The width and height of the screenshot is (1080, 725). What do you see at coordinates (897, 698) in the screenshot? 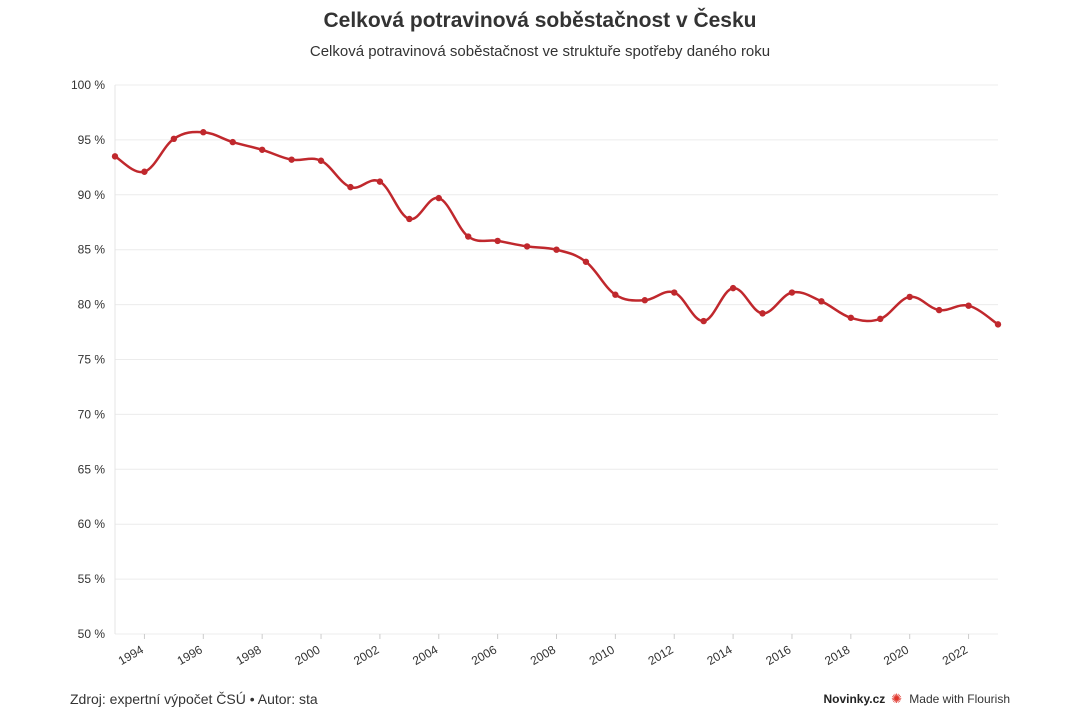
I see `flourish-icon: ✺` at bounding box center [897, 698].